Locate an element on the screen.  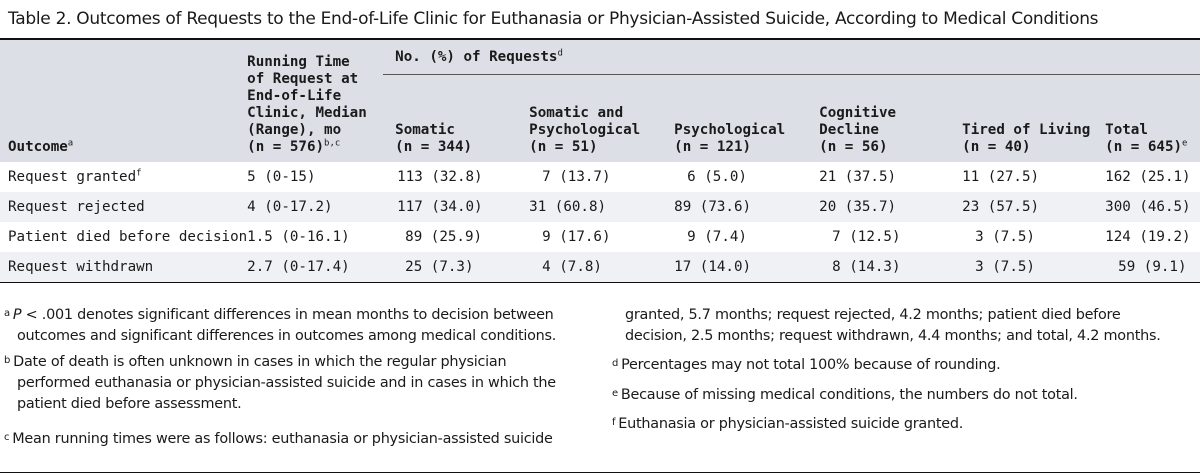
col-header-outcome-sup: a is located at coordinates (70, 143).